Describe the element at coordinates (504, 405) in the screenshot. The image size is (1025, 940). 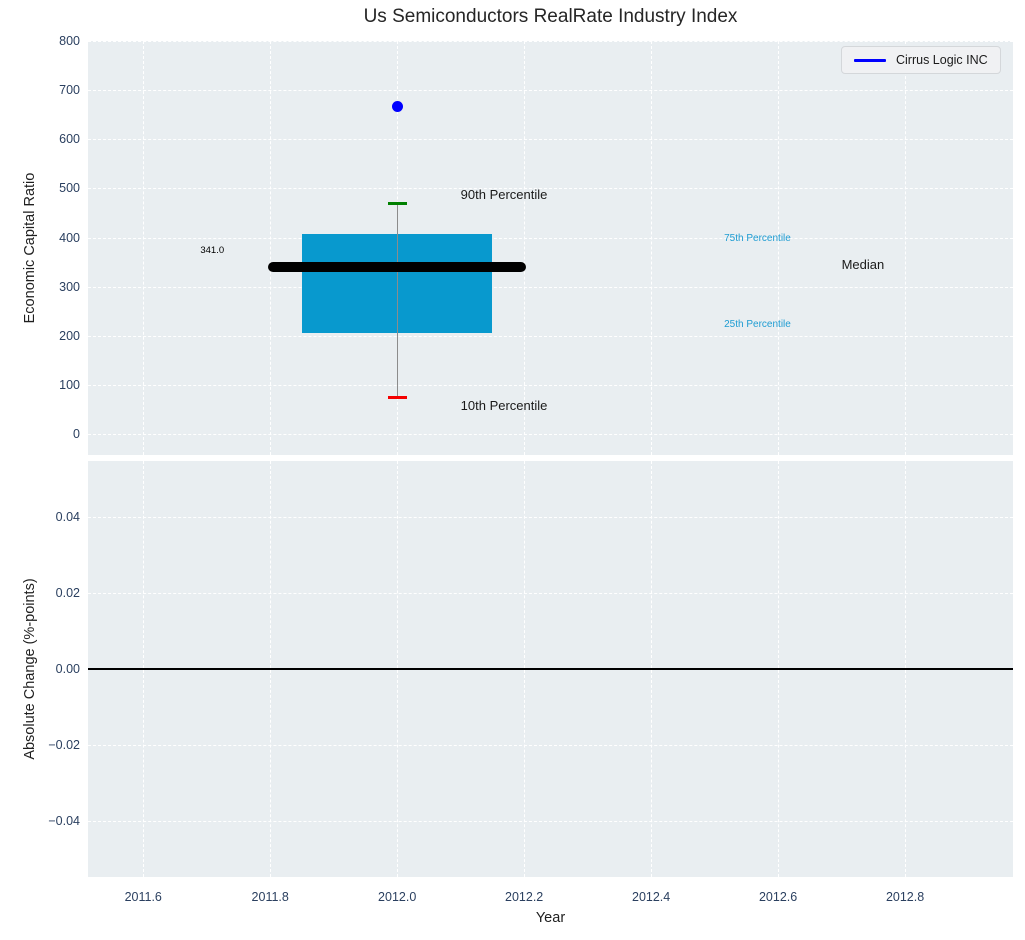
I see `annotation-10th-percentile: 10th Percentile` at that location.